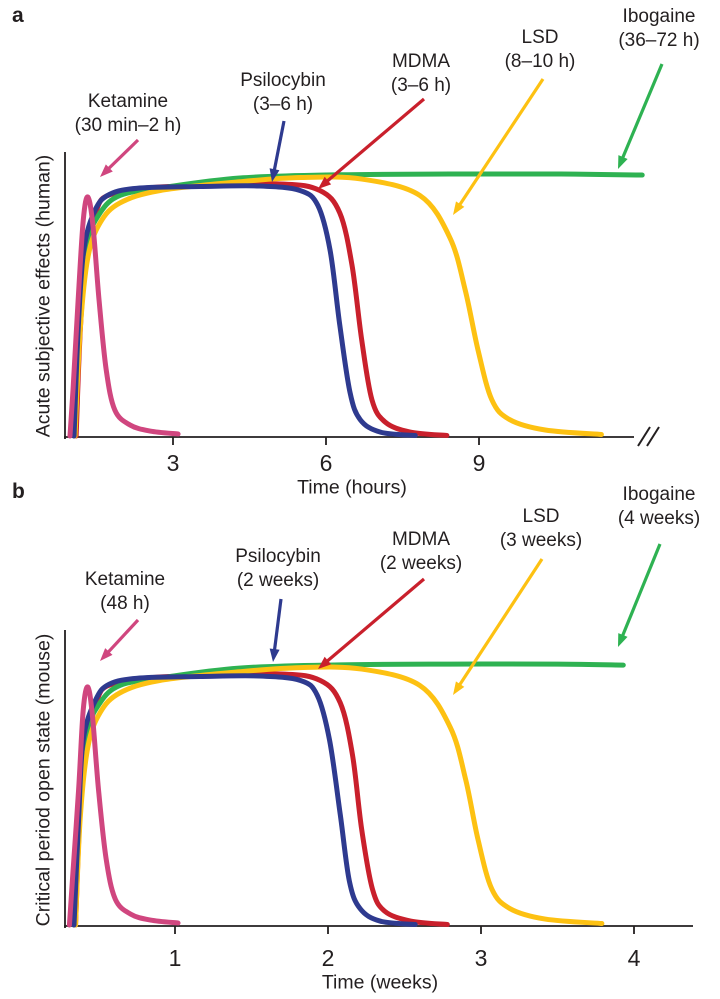 The height and width of the screenshot is (999, 720). Describe the element at coordinates (106, 170) in the screenshot. I see `arrowhead-ketamine-panel-a` at that location.